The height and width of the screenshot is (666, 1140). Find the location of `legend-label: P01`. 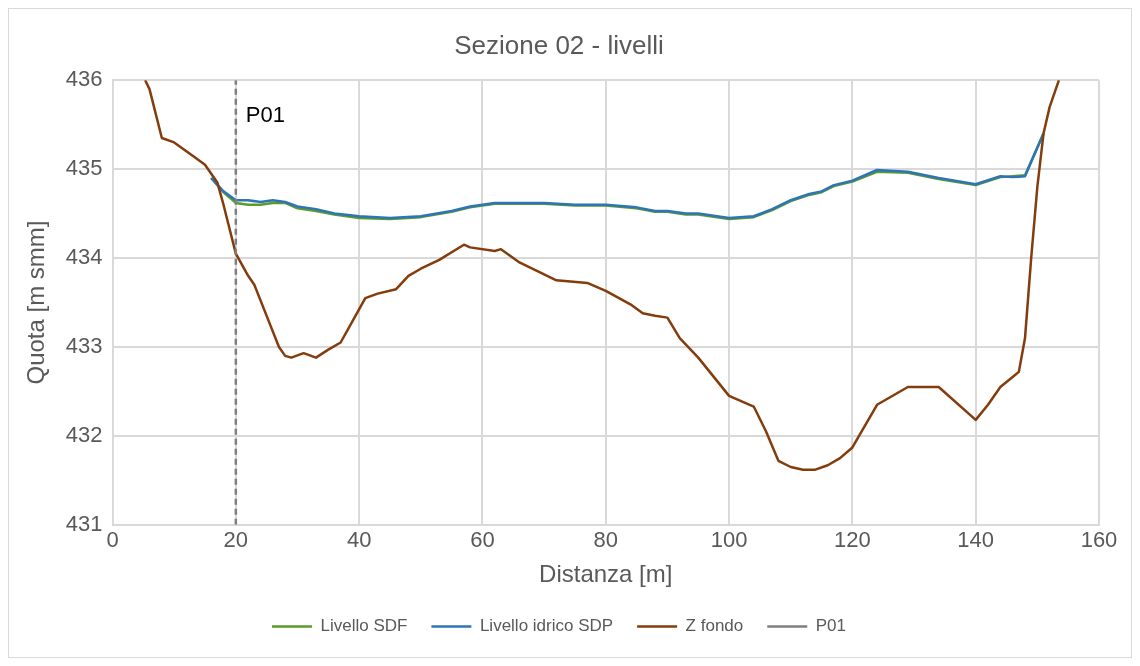

legend-label: P01 is located at coordinates (831, 626).